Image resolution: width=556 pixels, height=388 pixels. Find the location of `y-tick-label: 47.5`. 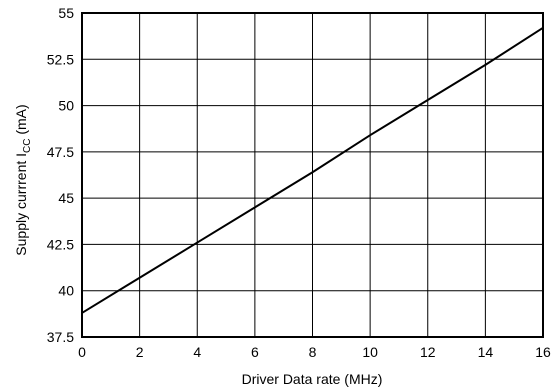

y-tick-label: 47.5 is located at coordinates (60, 152).